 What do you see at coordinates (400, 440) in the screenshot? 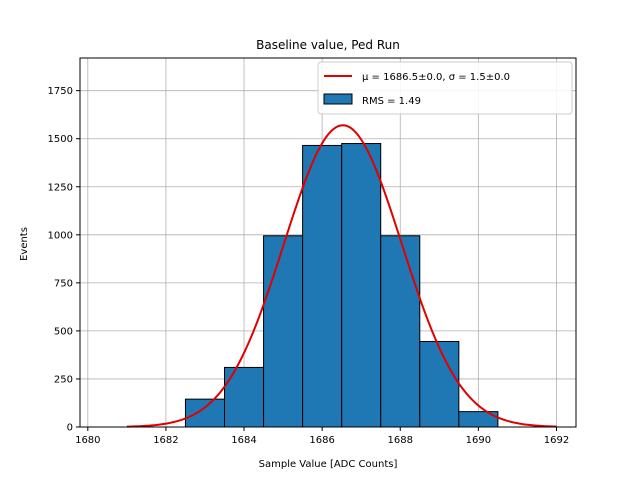
I see `x-tick-label: 1688` at bounding box center [400, 440].